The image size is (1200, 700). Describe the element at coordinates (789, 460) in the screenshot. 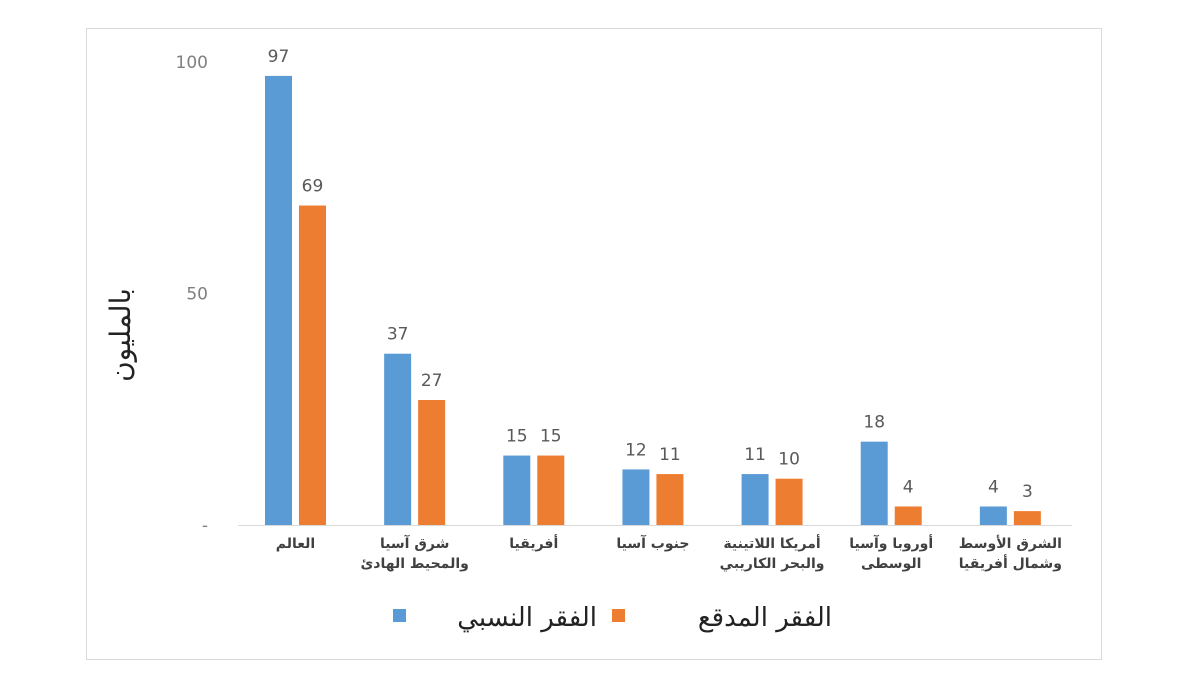

I see `data-label: 10` at that location.